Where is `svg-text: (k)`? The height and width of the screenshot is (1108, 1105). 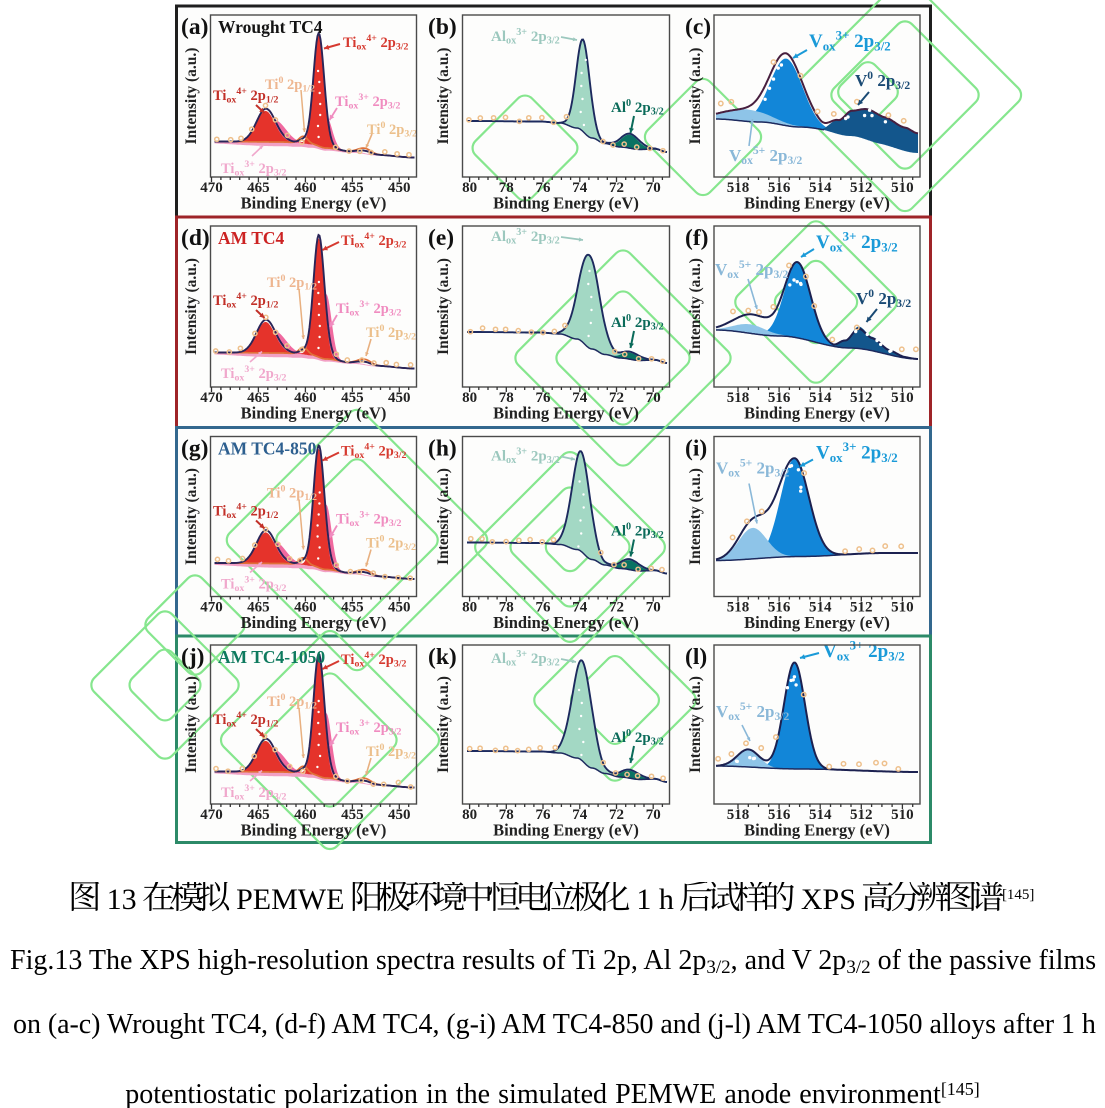
svg-text: (k) is located at coordinates (442, 657).